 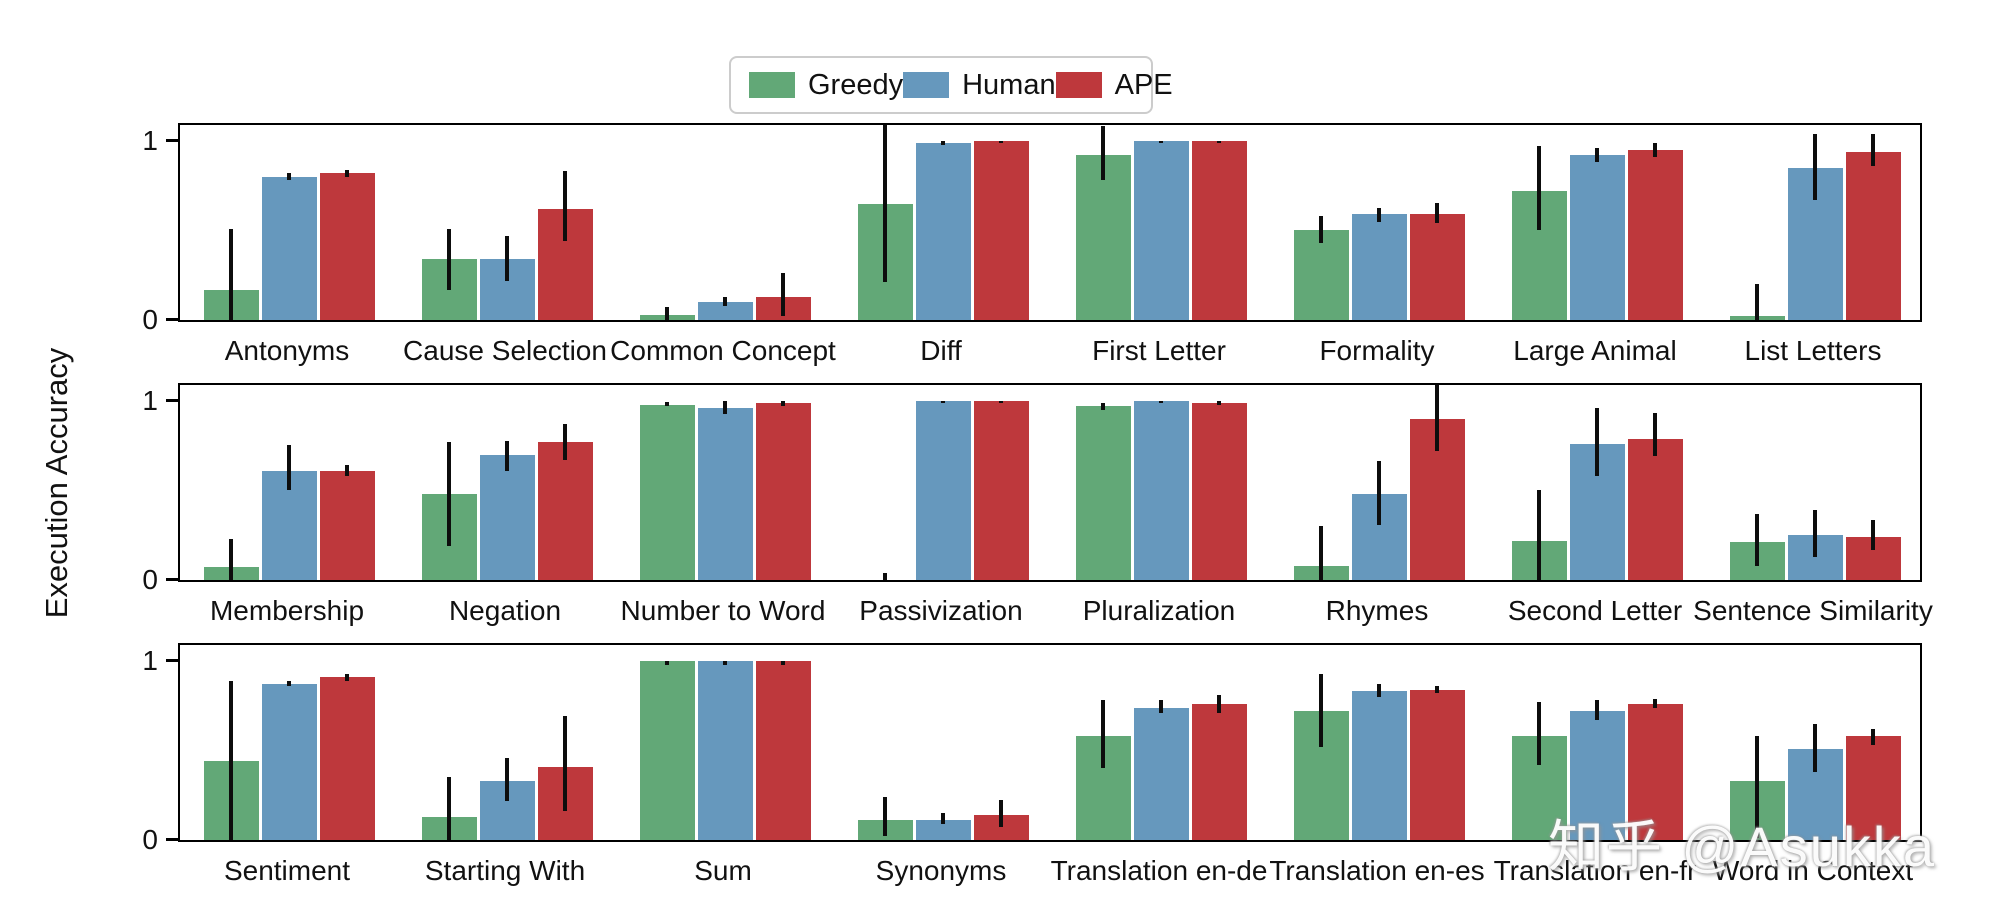 What do you see at coordinates (56, 483) in the screenshot?
I see `y-axis-label: Execution Accuracy` at bounding box center [56, 483].